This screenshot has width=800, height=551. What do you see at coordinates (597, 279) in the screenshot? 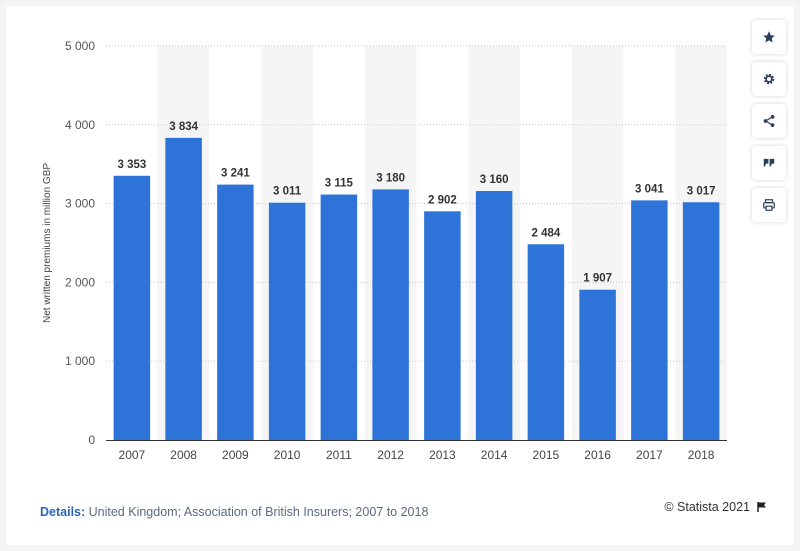
I see `value-label-2016: 1 907` at bounding box center [597, 279].